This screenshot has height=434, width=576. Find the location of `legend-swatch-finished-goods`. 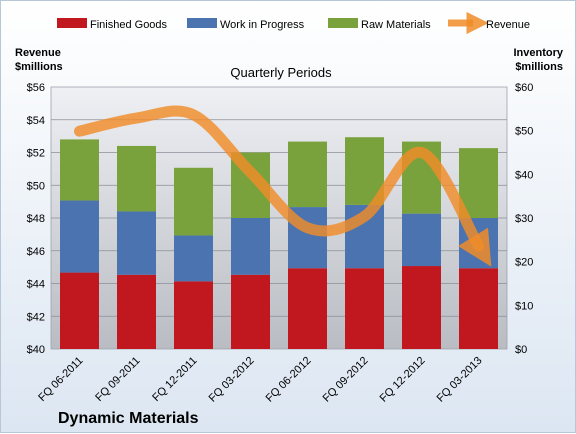

legend-swatch-finished-goods is located at coordinates (72, 23).